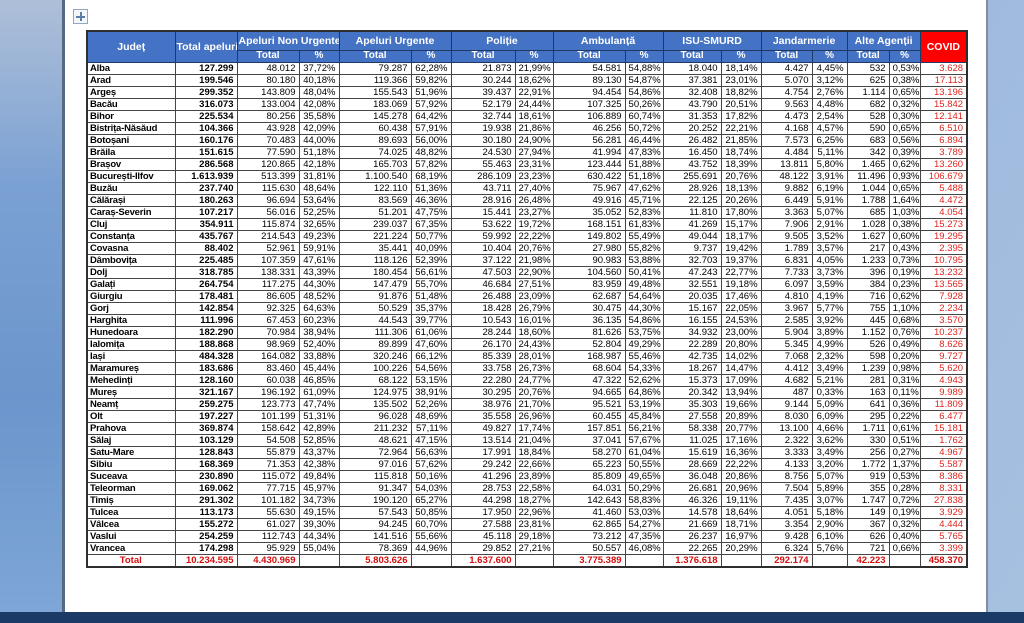 The height and width of the screenshot is (623, 1024). I want to click on cell: 54.581, so click(589, 68).